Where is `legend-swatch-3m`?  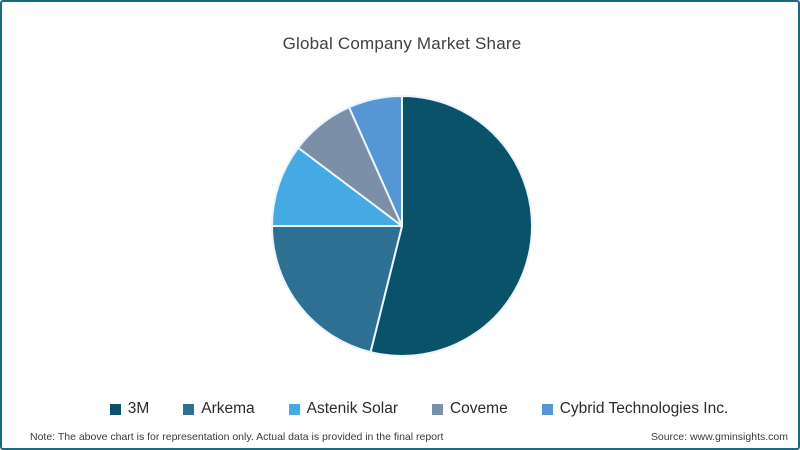 legend-swatch-3m is located at coordinates (115, 409).